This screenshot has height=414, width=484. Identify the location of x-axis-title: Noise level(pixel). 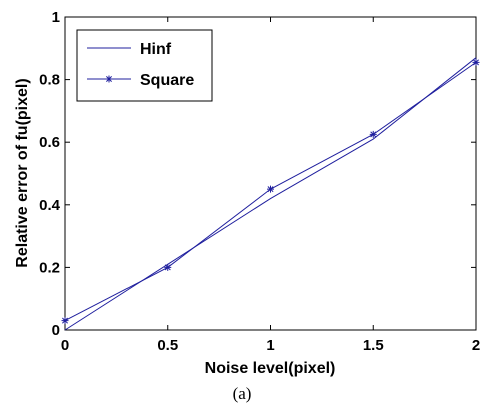
(270, 368).